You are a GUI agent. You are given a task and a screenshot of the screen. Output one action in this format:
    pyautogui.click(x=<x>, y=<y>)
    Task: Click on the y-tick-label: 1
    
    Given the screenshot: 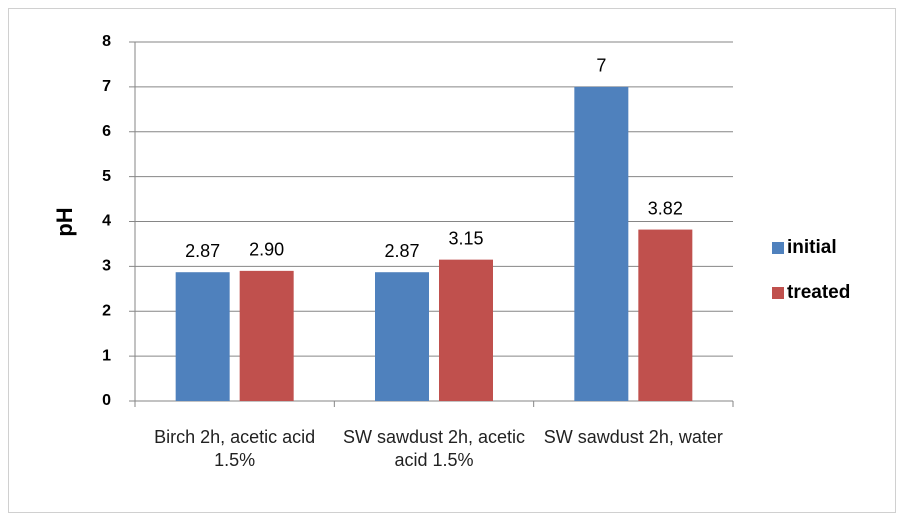 What is the action you would take?
    pyautogui.click(x=106, y=355)
    